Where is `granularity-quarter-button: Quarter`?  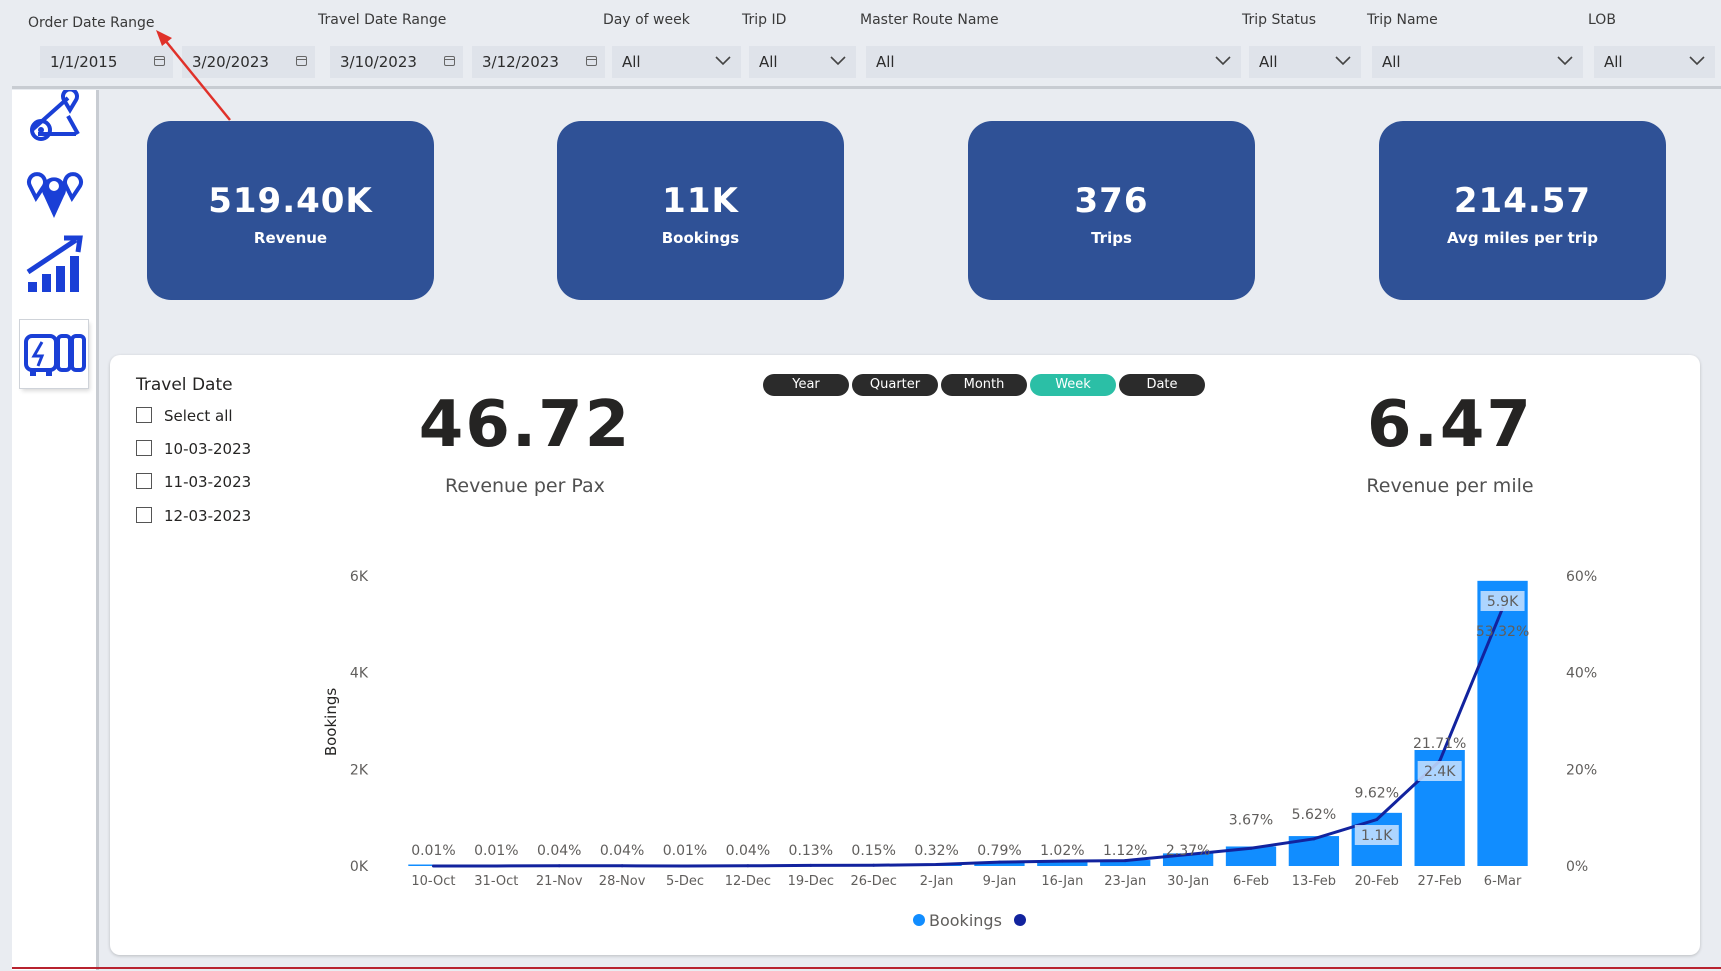
granularity-quarter-button: Quarter is located at coordinates (895, 385).